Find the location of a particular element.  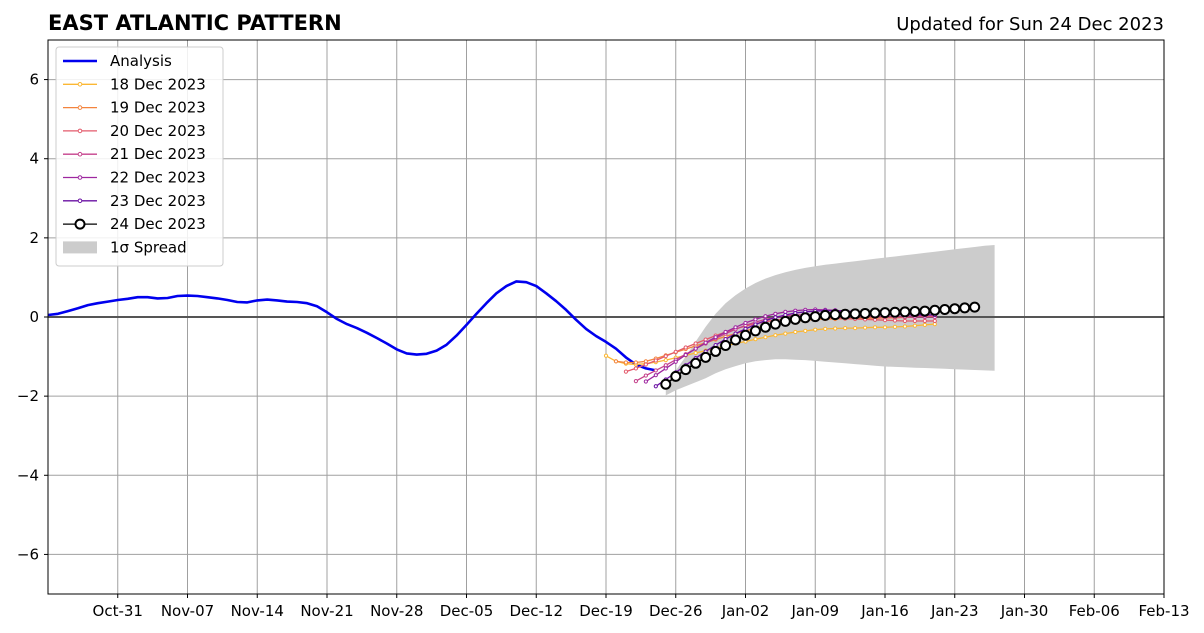

legend-label: 23 Dec 2023 is located at coordinates (158, 201).